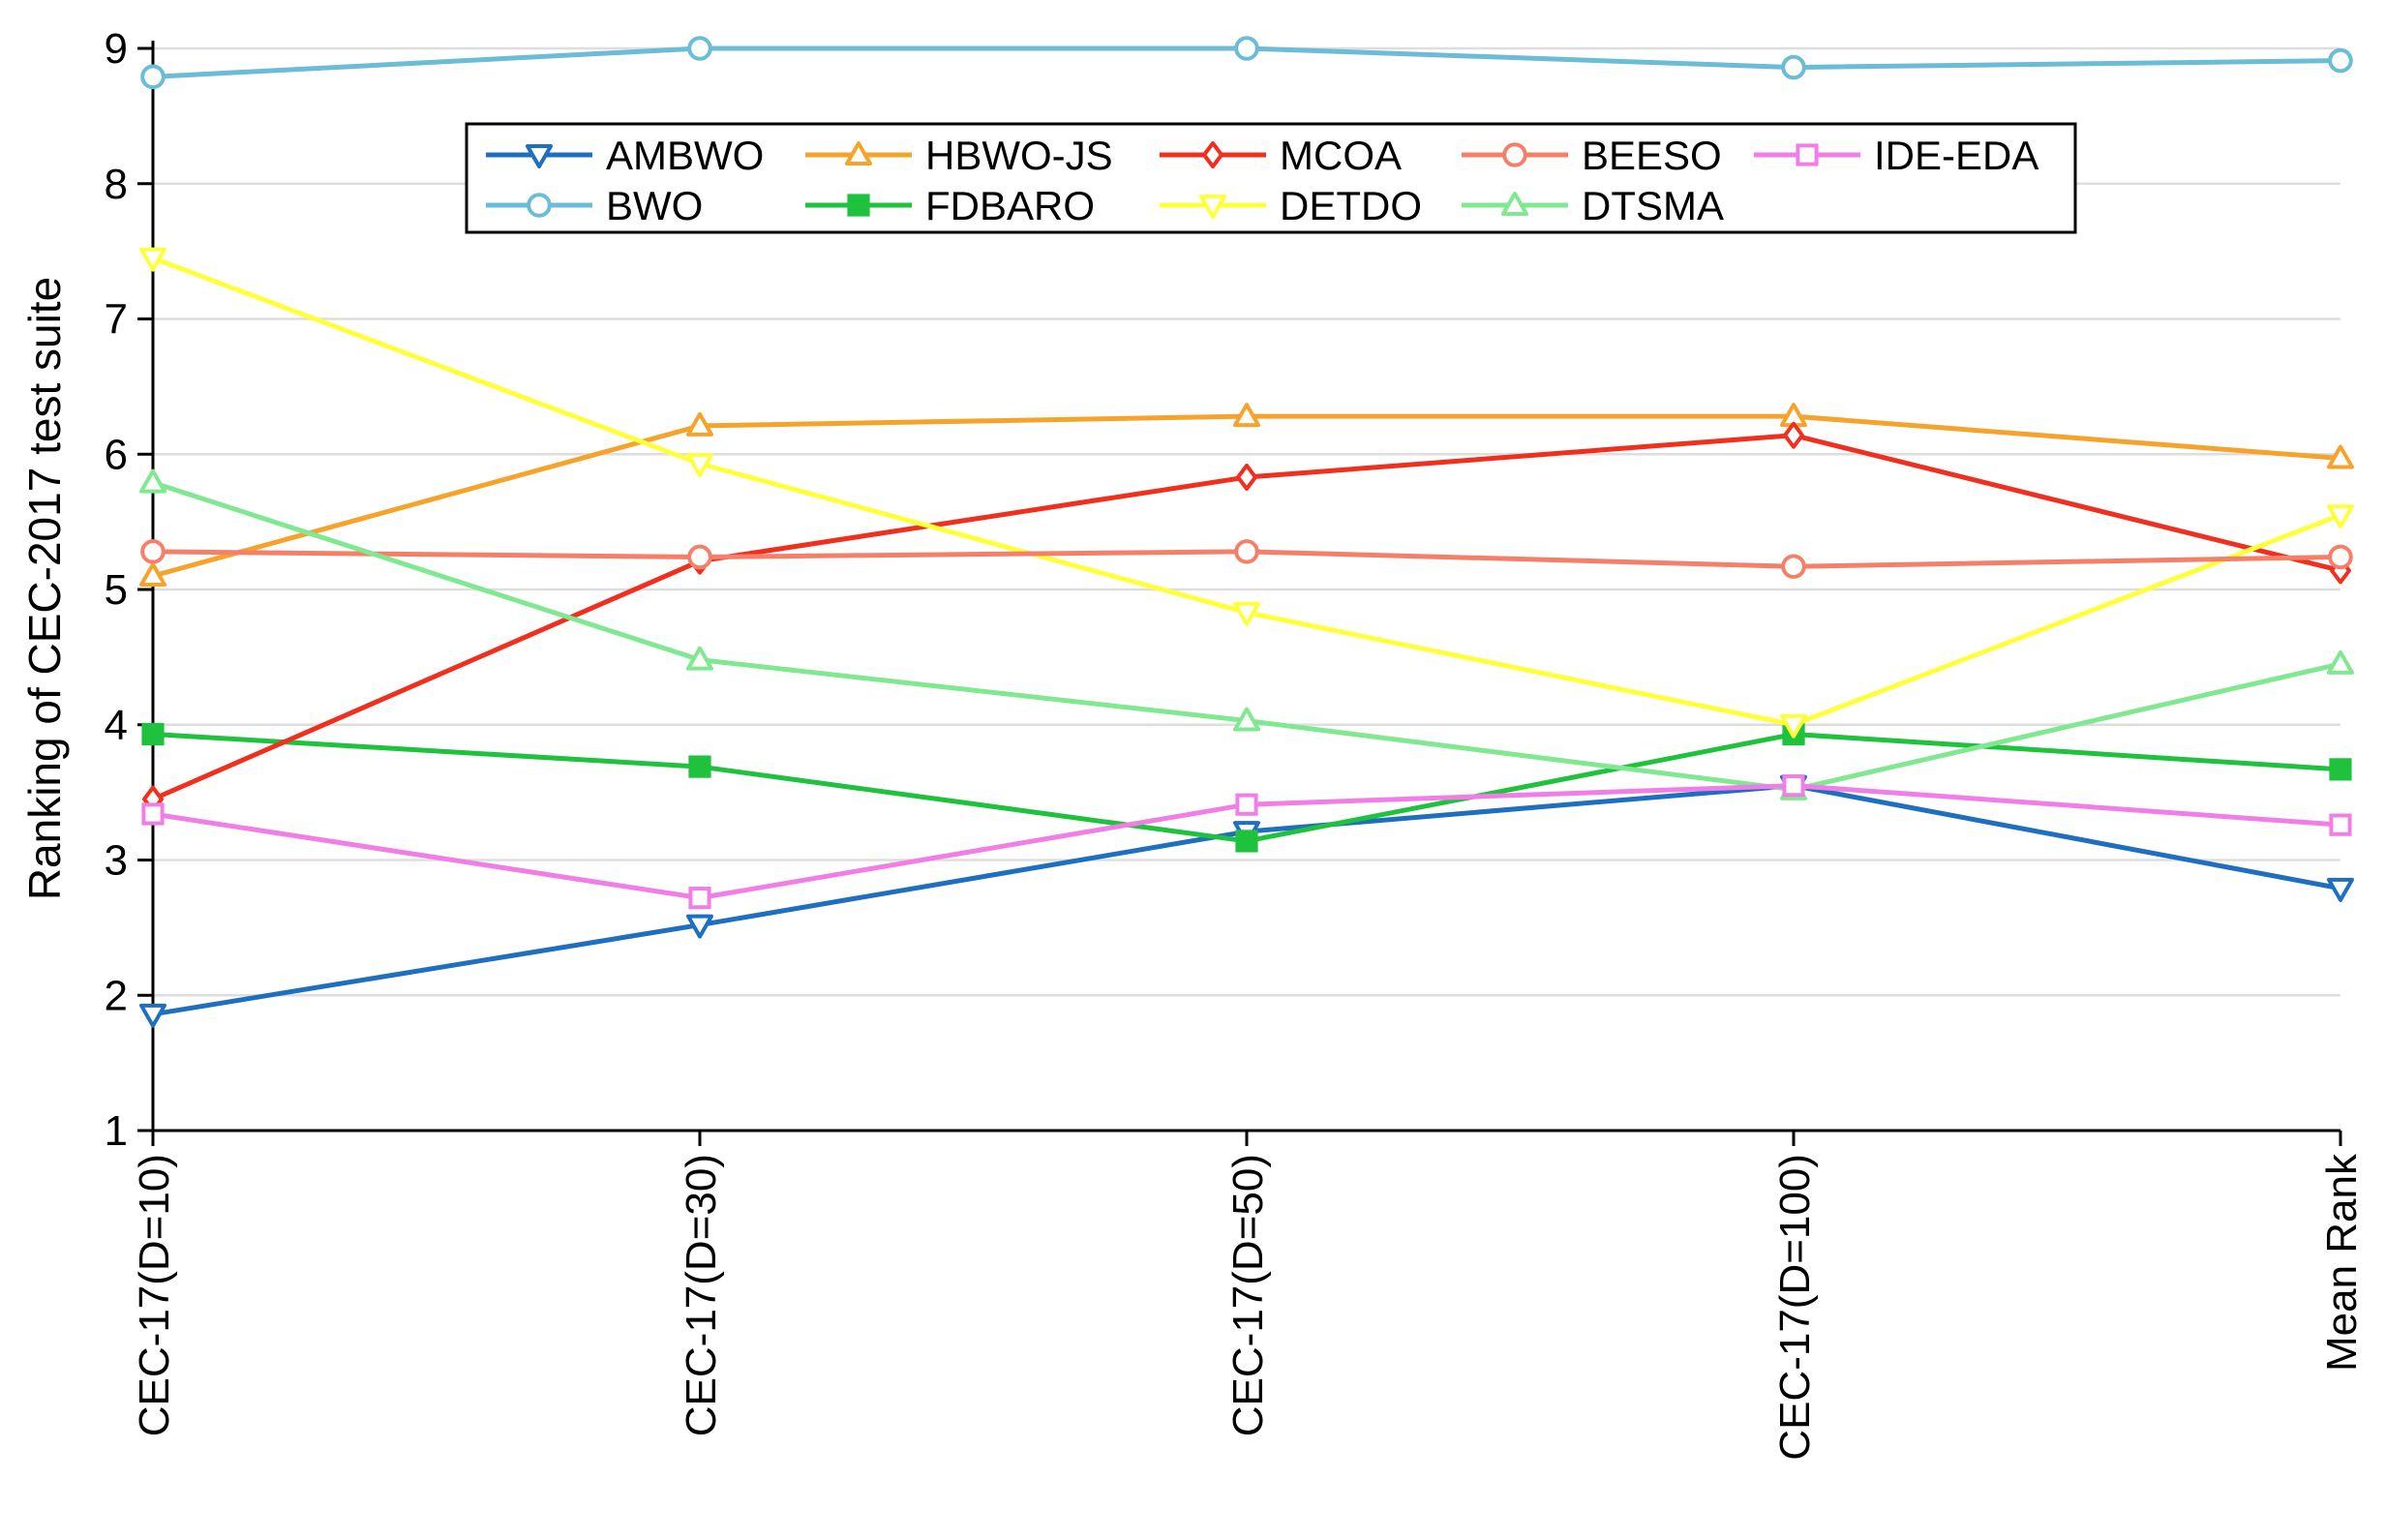 Image resolution: width=2385 pixels, height=1540 pixels. Describe the element at coordinates (1019, 155) in the screenshot. I see `legend-label-hbwo-js: HBWO-JS` at that location.